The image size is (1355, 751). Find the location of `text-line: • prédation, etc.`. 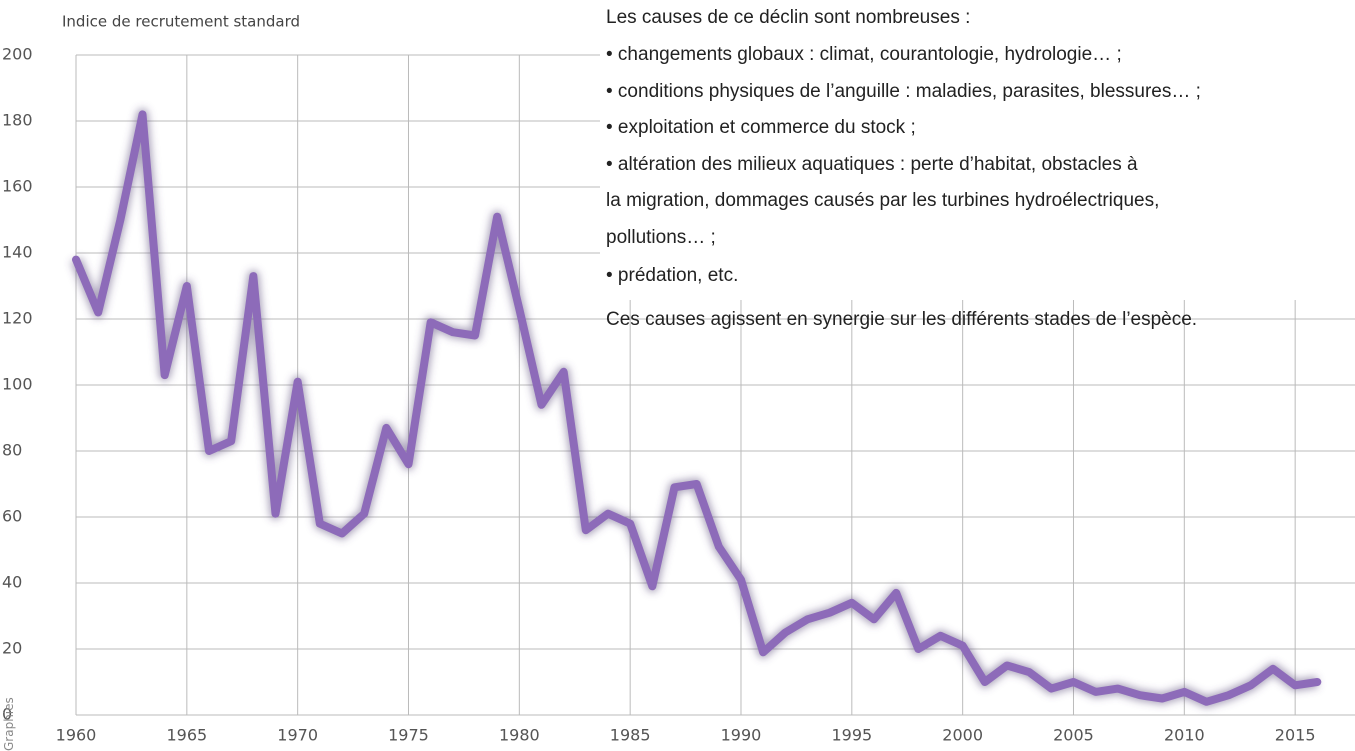

text-line: • prédation, etc. is located at coordinates (672, 275).